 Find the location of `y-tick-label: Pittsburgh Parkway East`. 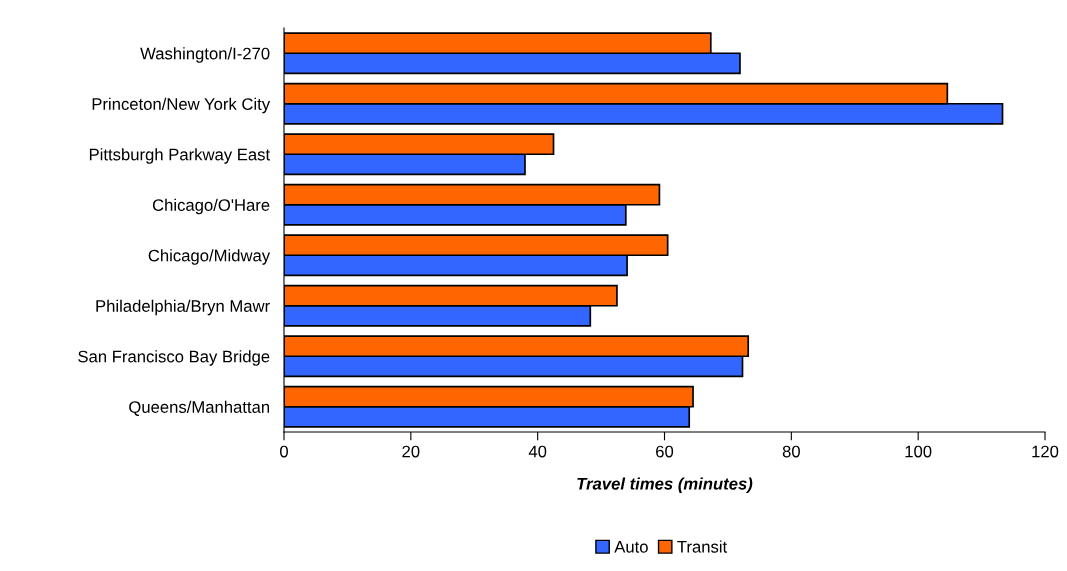

y-tick-label: Pittsburgh Parkway East is located at coordinates (179, 156).